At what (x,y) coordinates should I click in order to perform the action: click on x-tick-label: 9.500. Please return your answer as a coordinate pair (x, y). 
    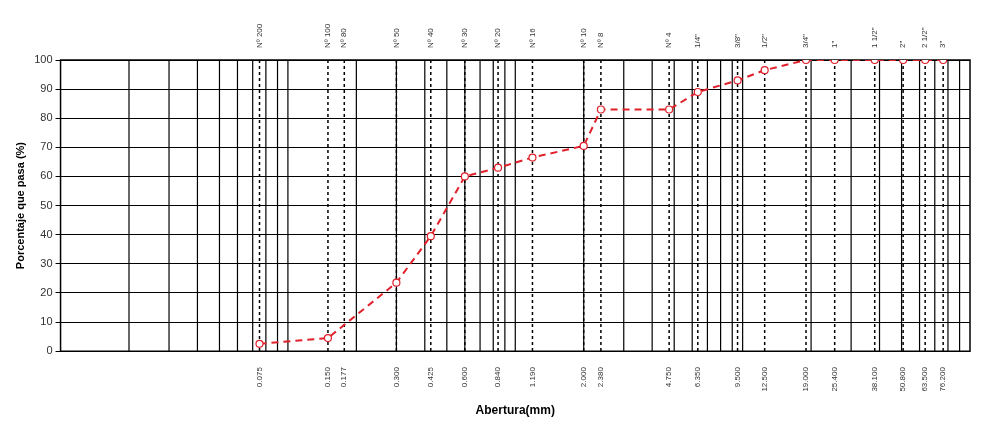
    Looking at the image, I should click on (737, 377).